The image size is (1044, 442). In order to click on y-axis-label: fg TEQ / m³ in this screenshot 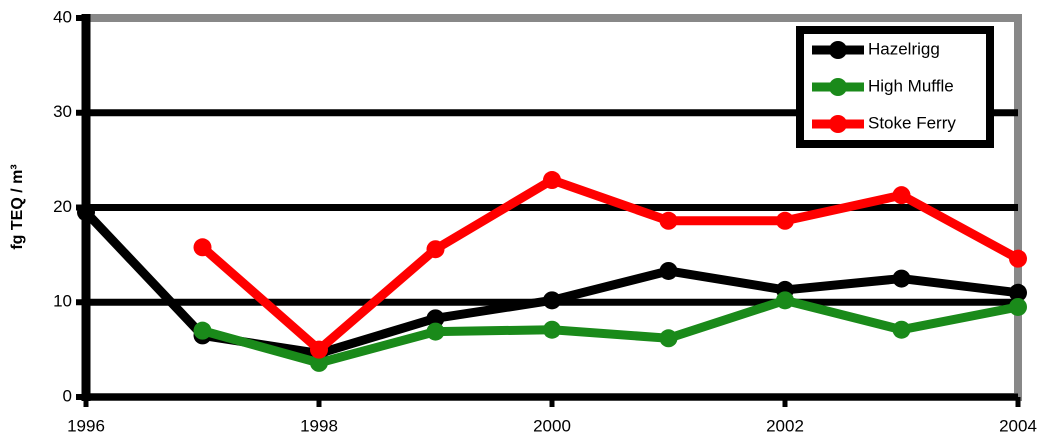, I will do `click(17, 206)`.